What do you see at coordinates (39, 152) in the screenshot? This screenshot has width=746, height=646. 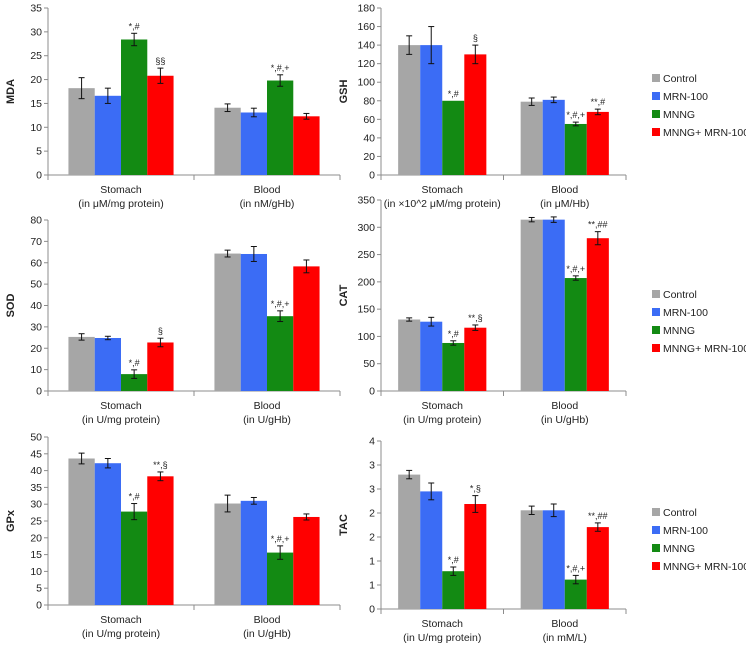 I see `y-tick-label: 5` at bounding box center [39, 152].